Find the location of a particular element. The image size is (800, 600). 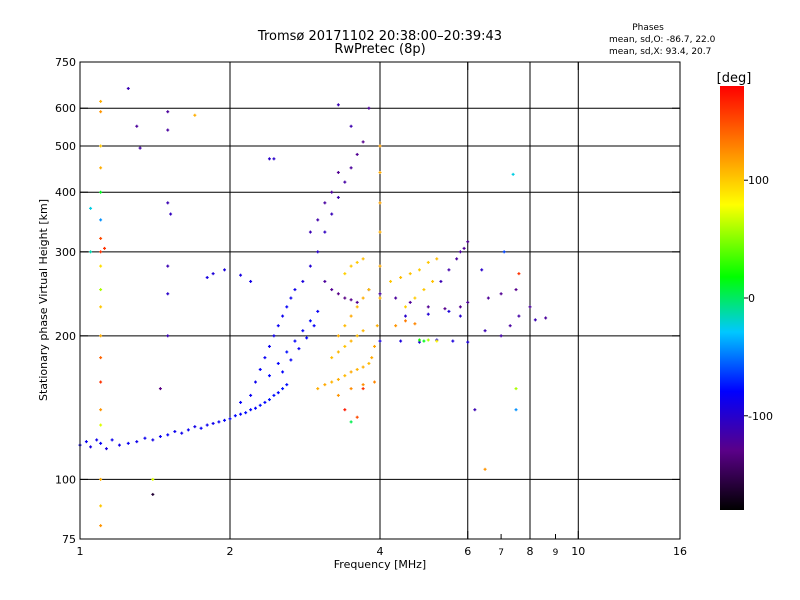

colorbar-tick-label: 0 is located at coordinates (751, 298).